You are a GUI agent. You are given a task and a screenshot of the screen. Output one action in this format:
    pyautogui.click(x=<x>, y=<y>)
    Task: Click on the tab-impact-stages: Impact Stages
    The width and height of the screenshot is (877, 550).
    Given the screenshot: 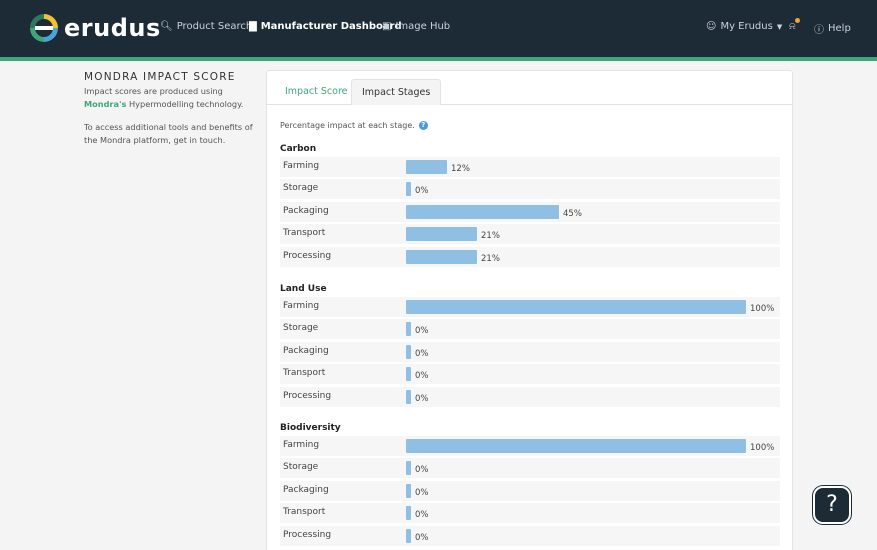 What is the action you would take?
    pyautogui.click(x=396, y=92)
    